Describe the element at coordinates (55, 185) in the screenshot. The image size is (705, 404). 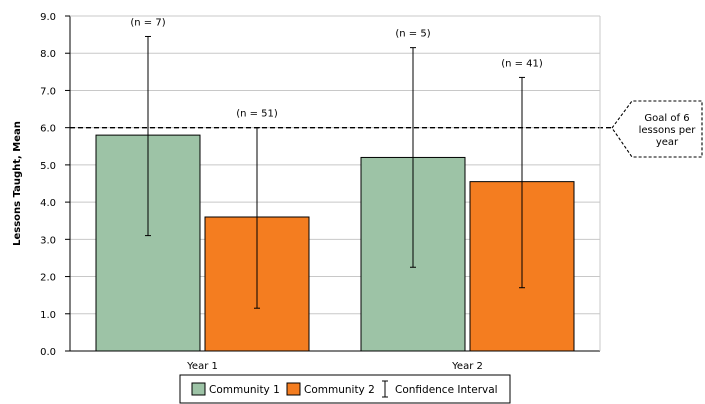
I see `y-axis-ticks: 0.0 1.0 2.0 3.0 4.0 5.0 6.0 7.0 8.0 9.0` at that location.